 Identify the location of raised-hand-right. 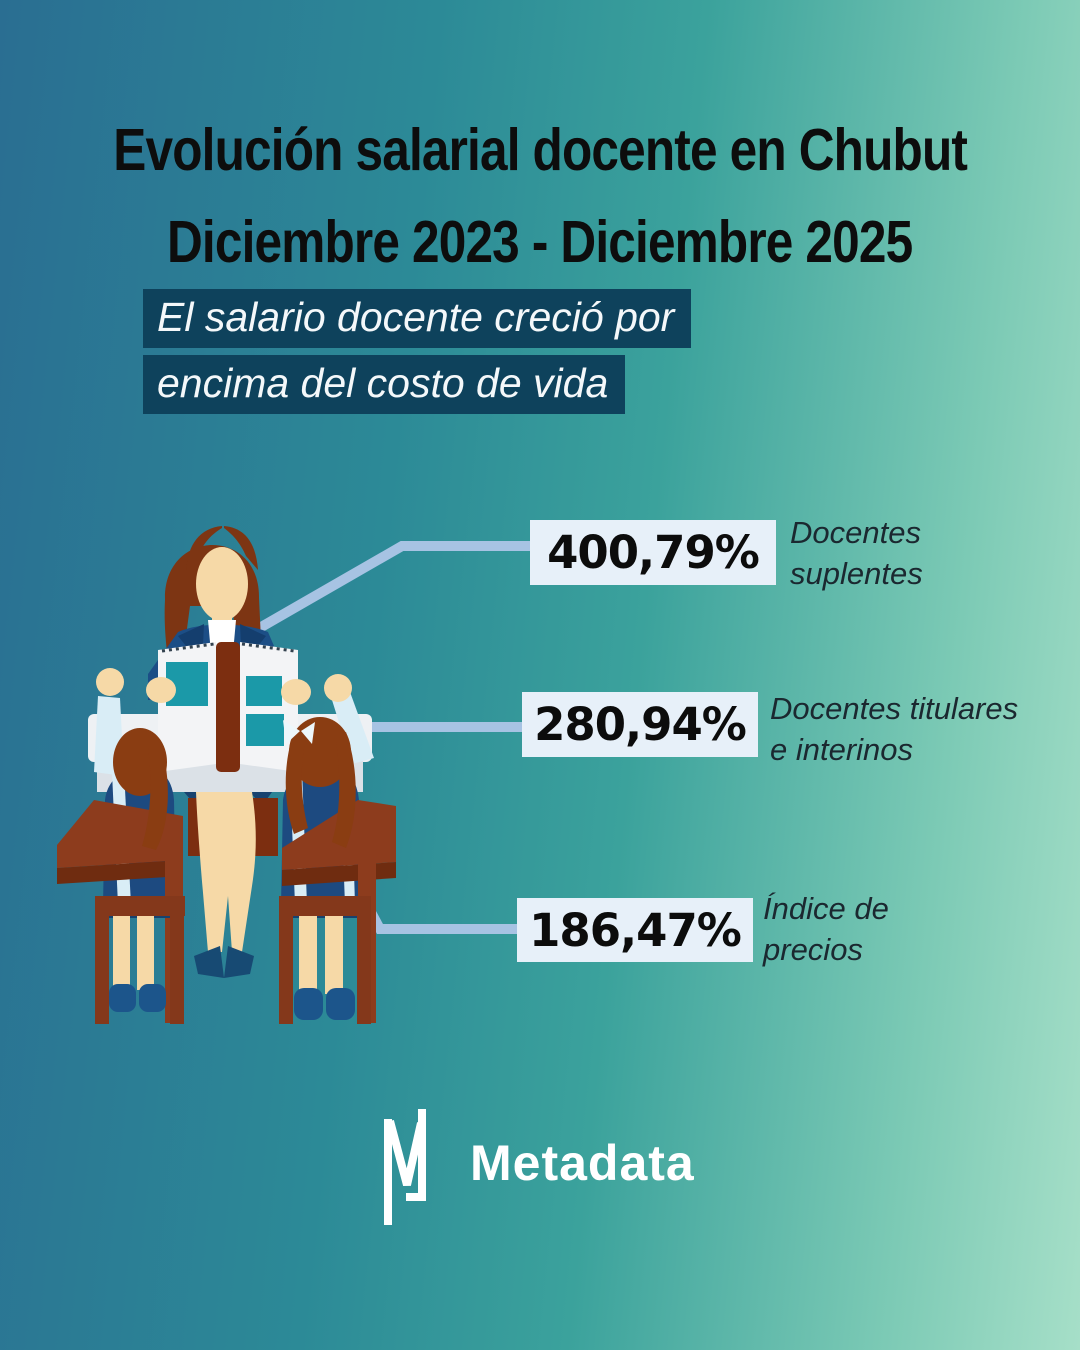
(338, 688).